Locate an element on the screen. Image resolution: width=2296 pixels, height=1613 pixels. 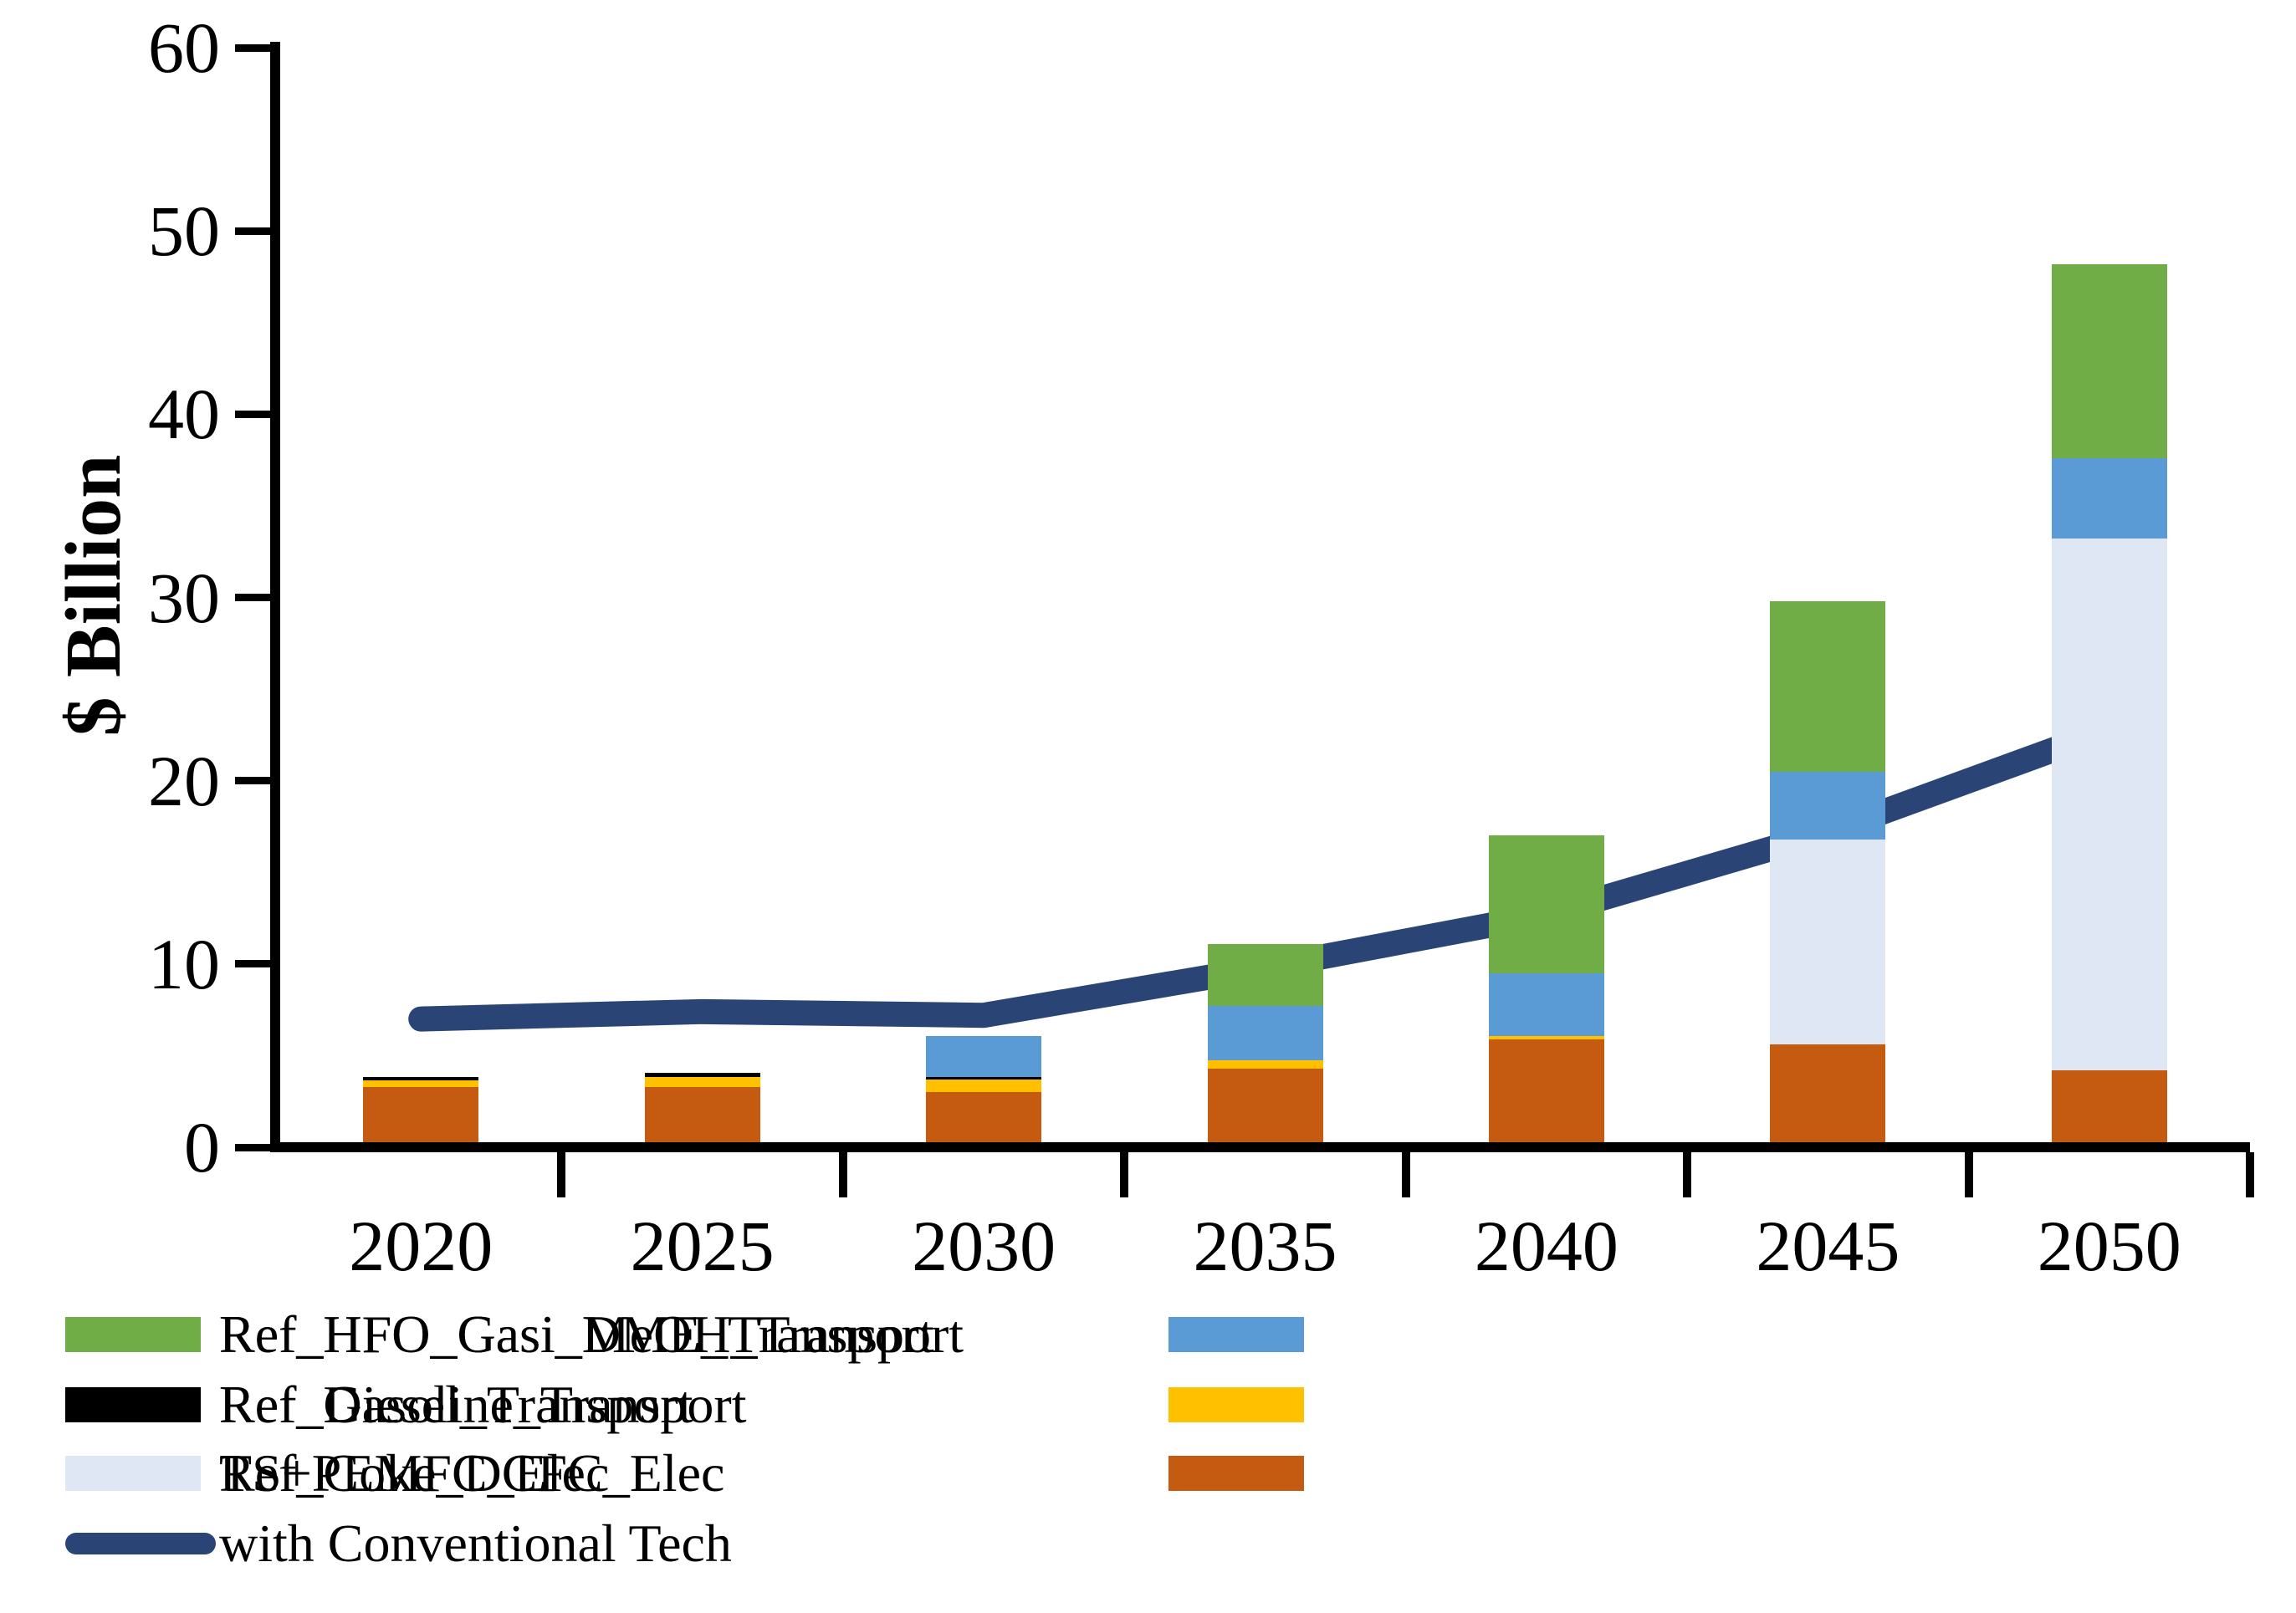
bar-segment-Ref_HFO_Gasi_MeOH_Transport-2045 is located at coordinates (1828, 686).